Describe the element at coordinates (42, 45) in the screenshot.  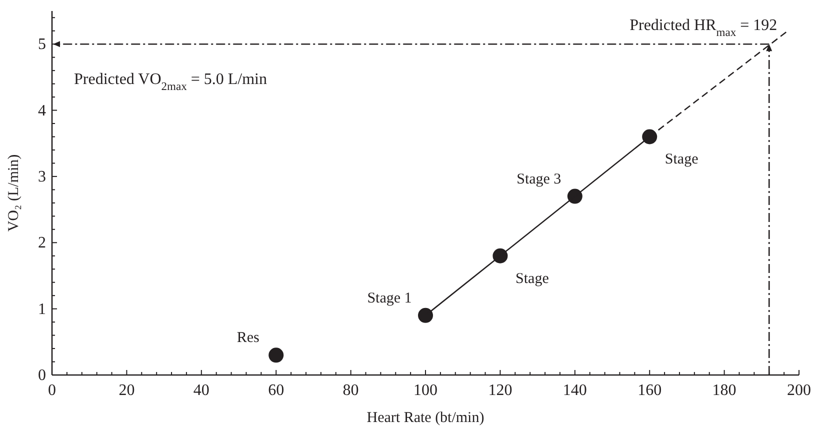
I see `y-tick-label: 5` at that location.